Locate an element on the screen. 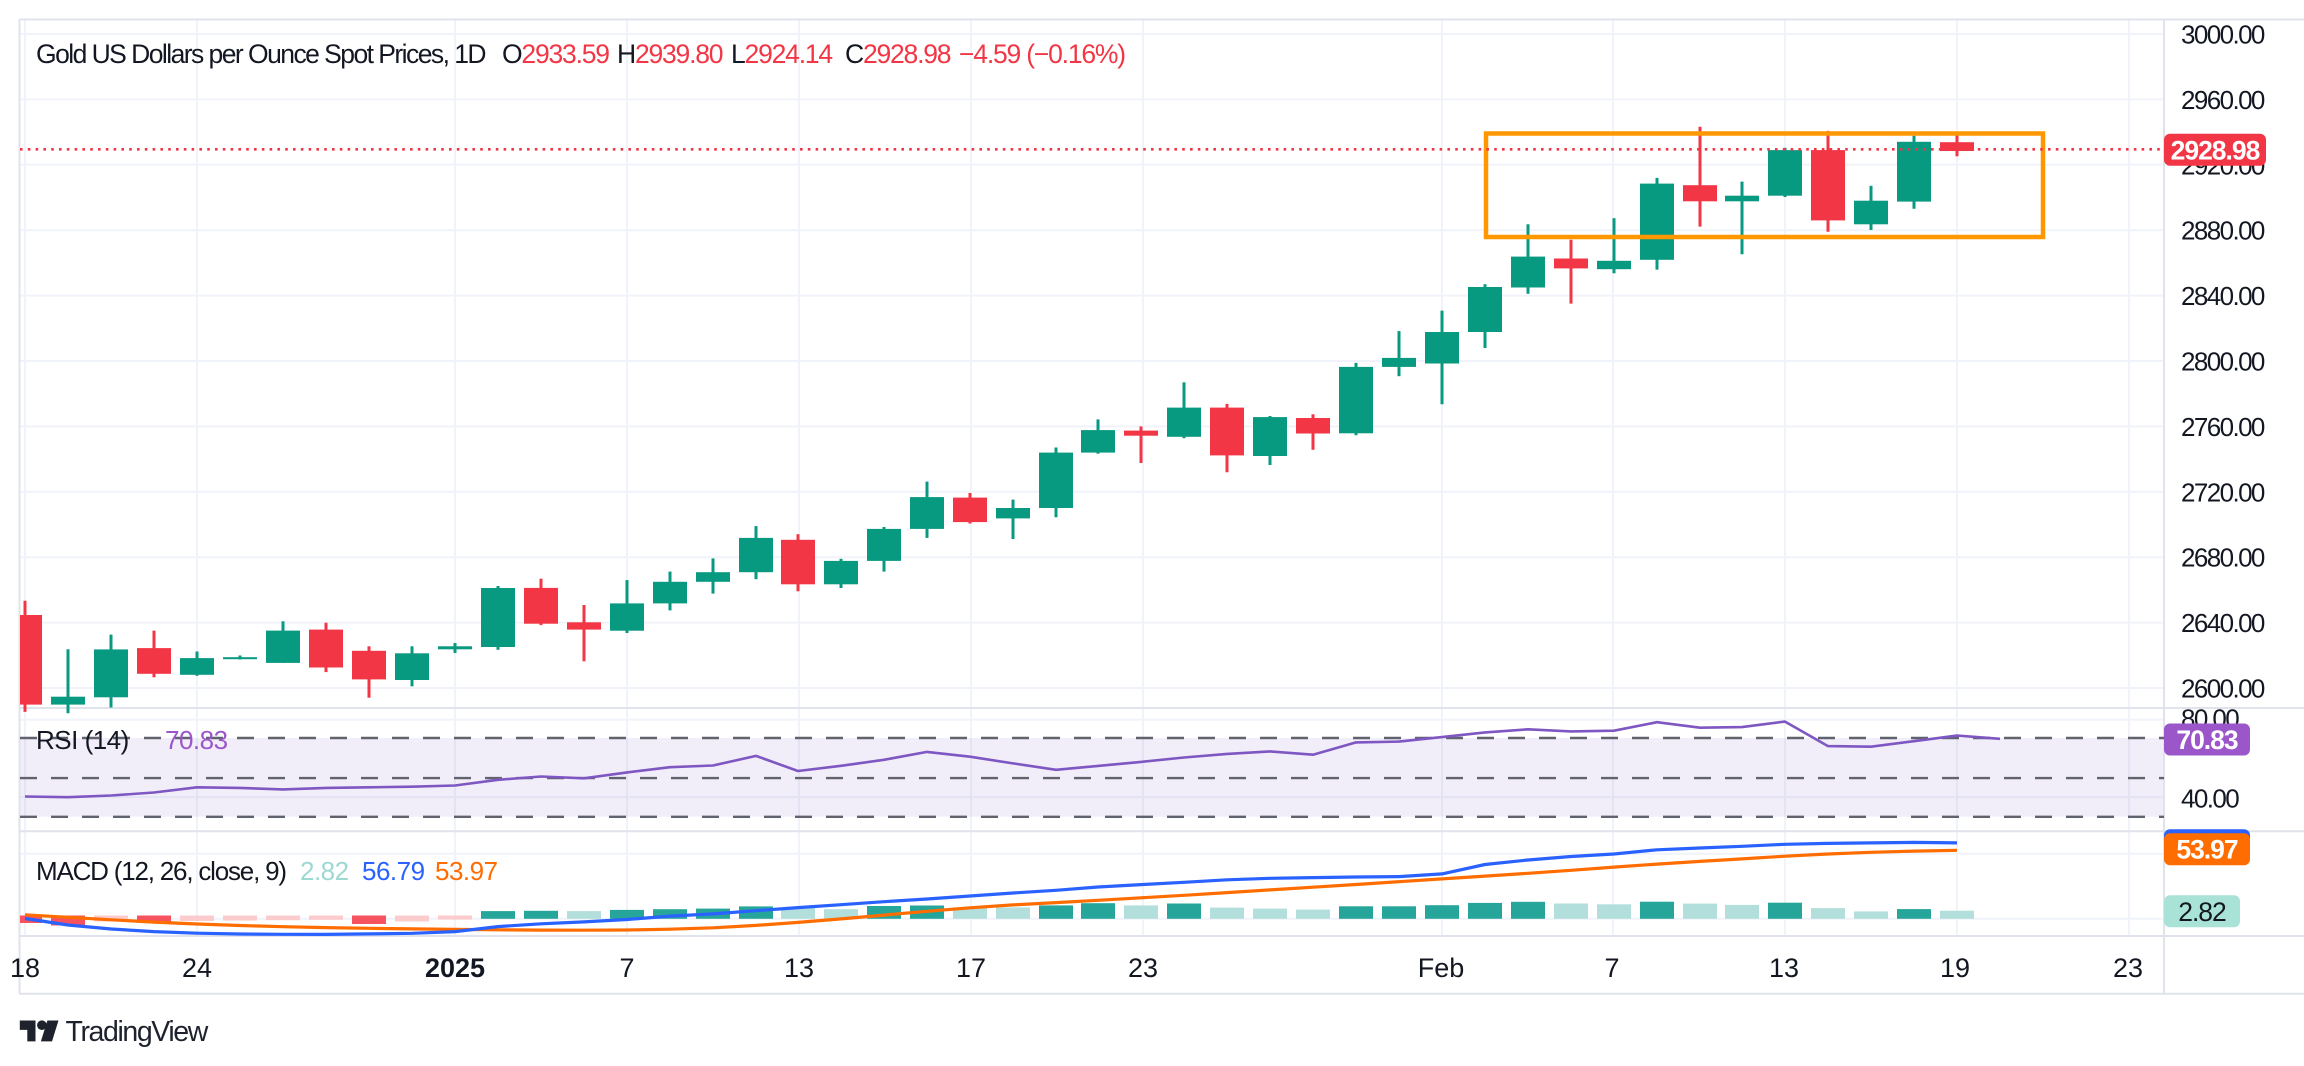  svg-text: H2939.80 is located at coordinates (670, 54).